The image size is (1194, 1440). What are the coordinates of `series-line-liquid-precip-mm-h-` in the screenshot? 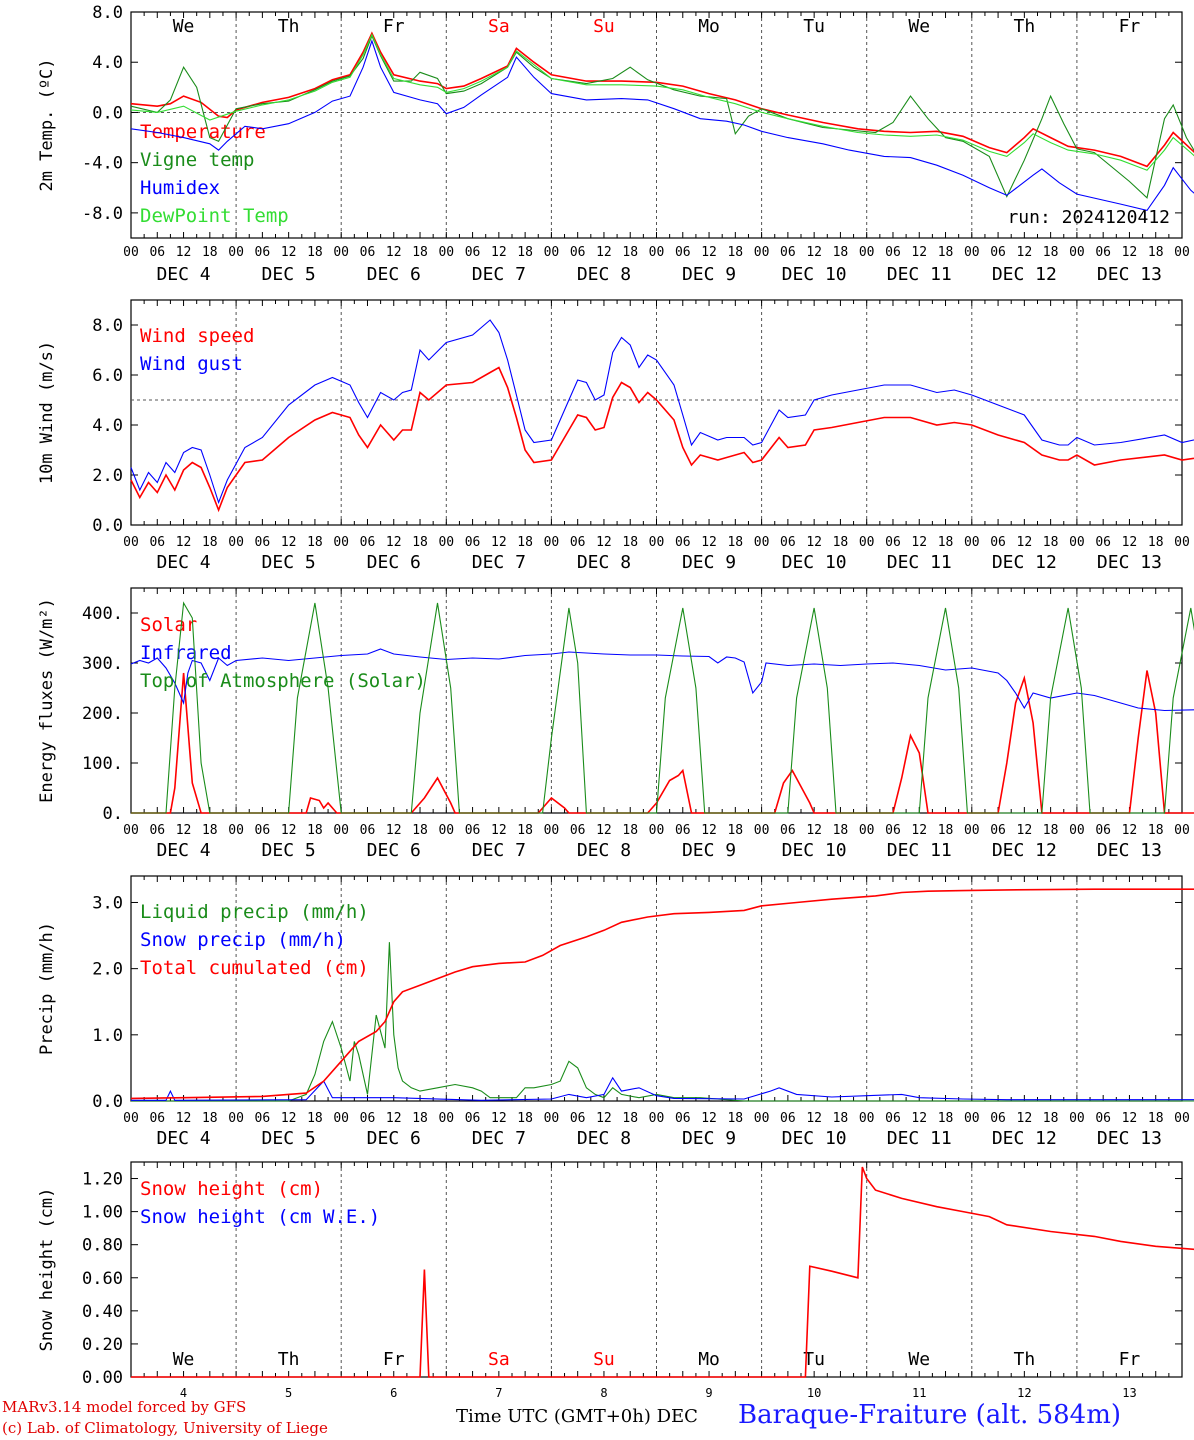 It's located at (662, 1022).